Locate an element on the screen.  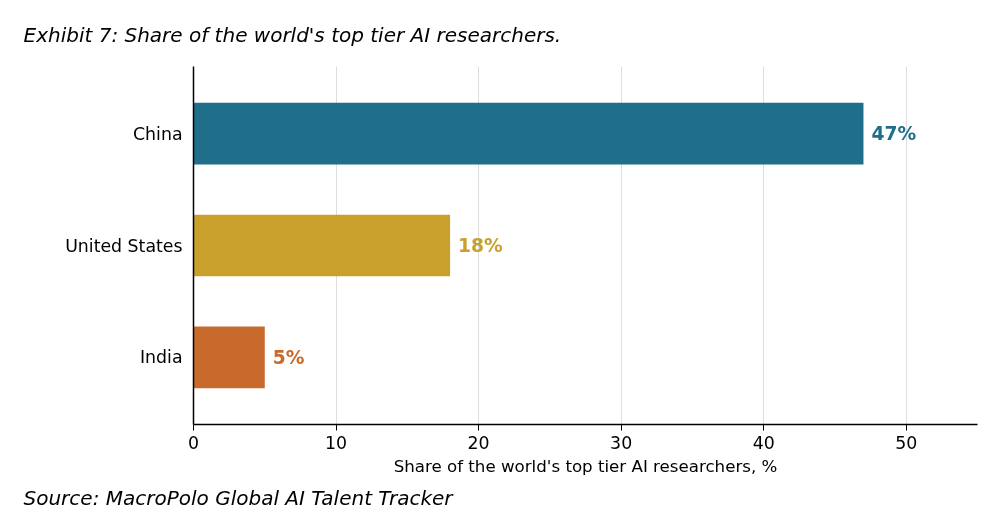
y-tick-label: India is located at coordinates (161, 357).